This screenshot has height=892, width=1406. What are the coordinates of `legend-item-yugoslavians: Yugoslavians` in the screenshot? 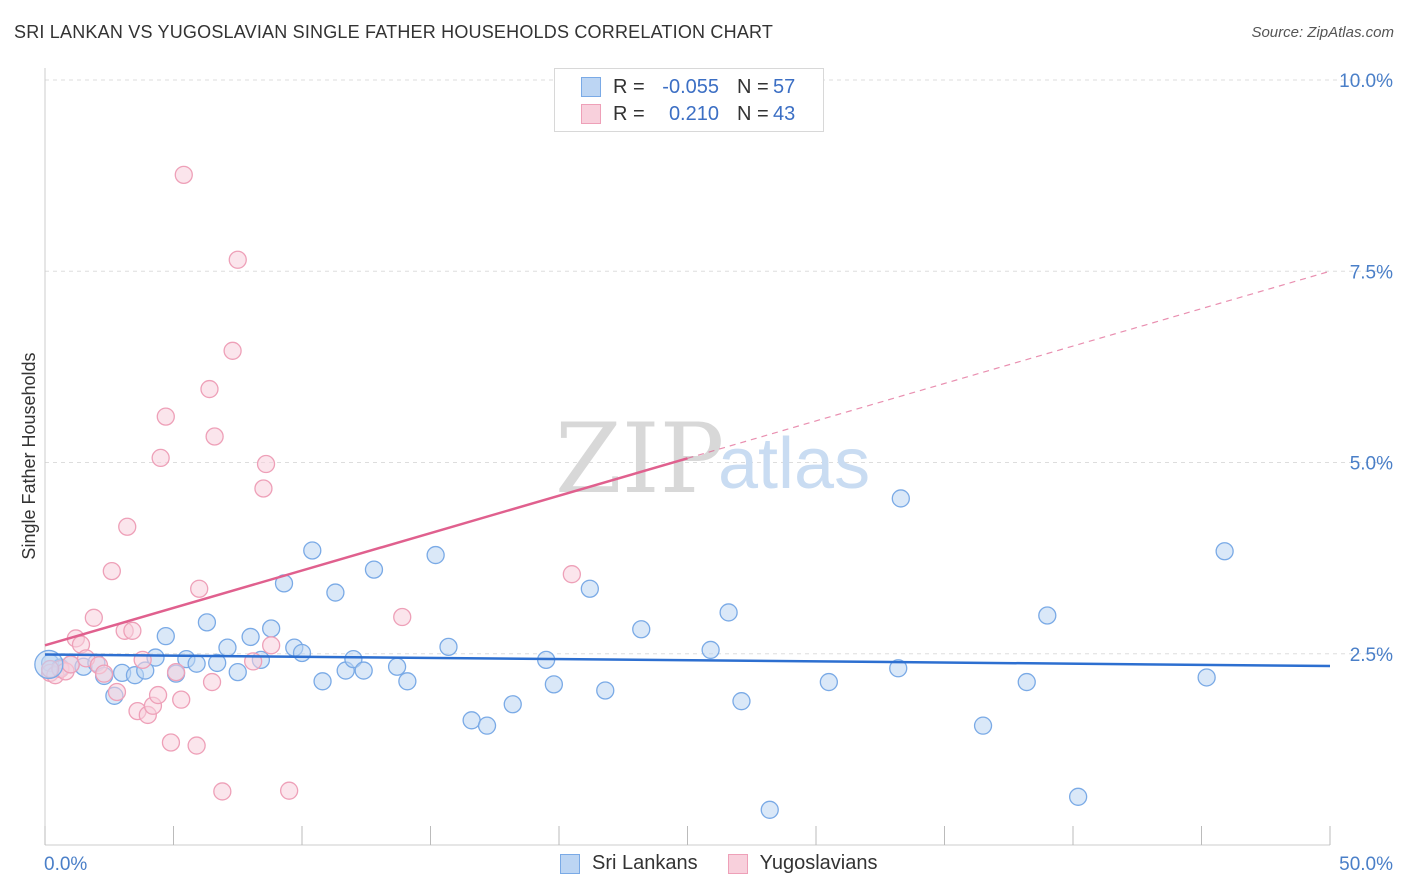 It's located at (802, 863).